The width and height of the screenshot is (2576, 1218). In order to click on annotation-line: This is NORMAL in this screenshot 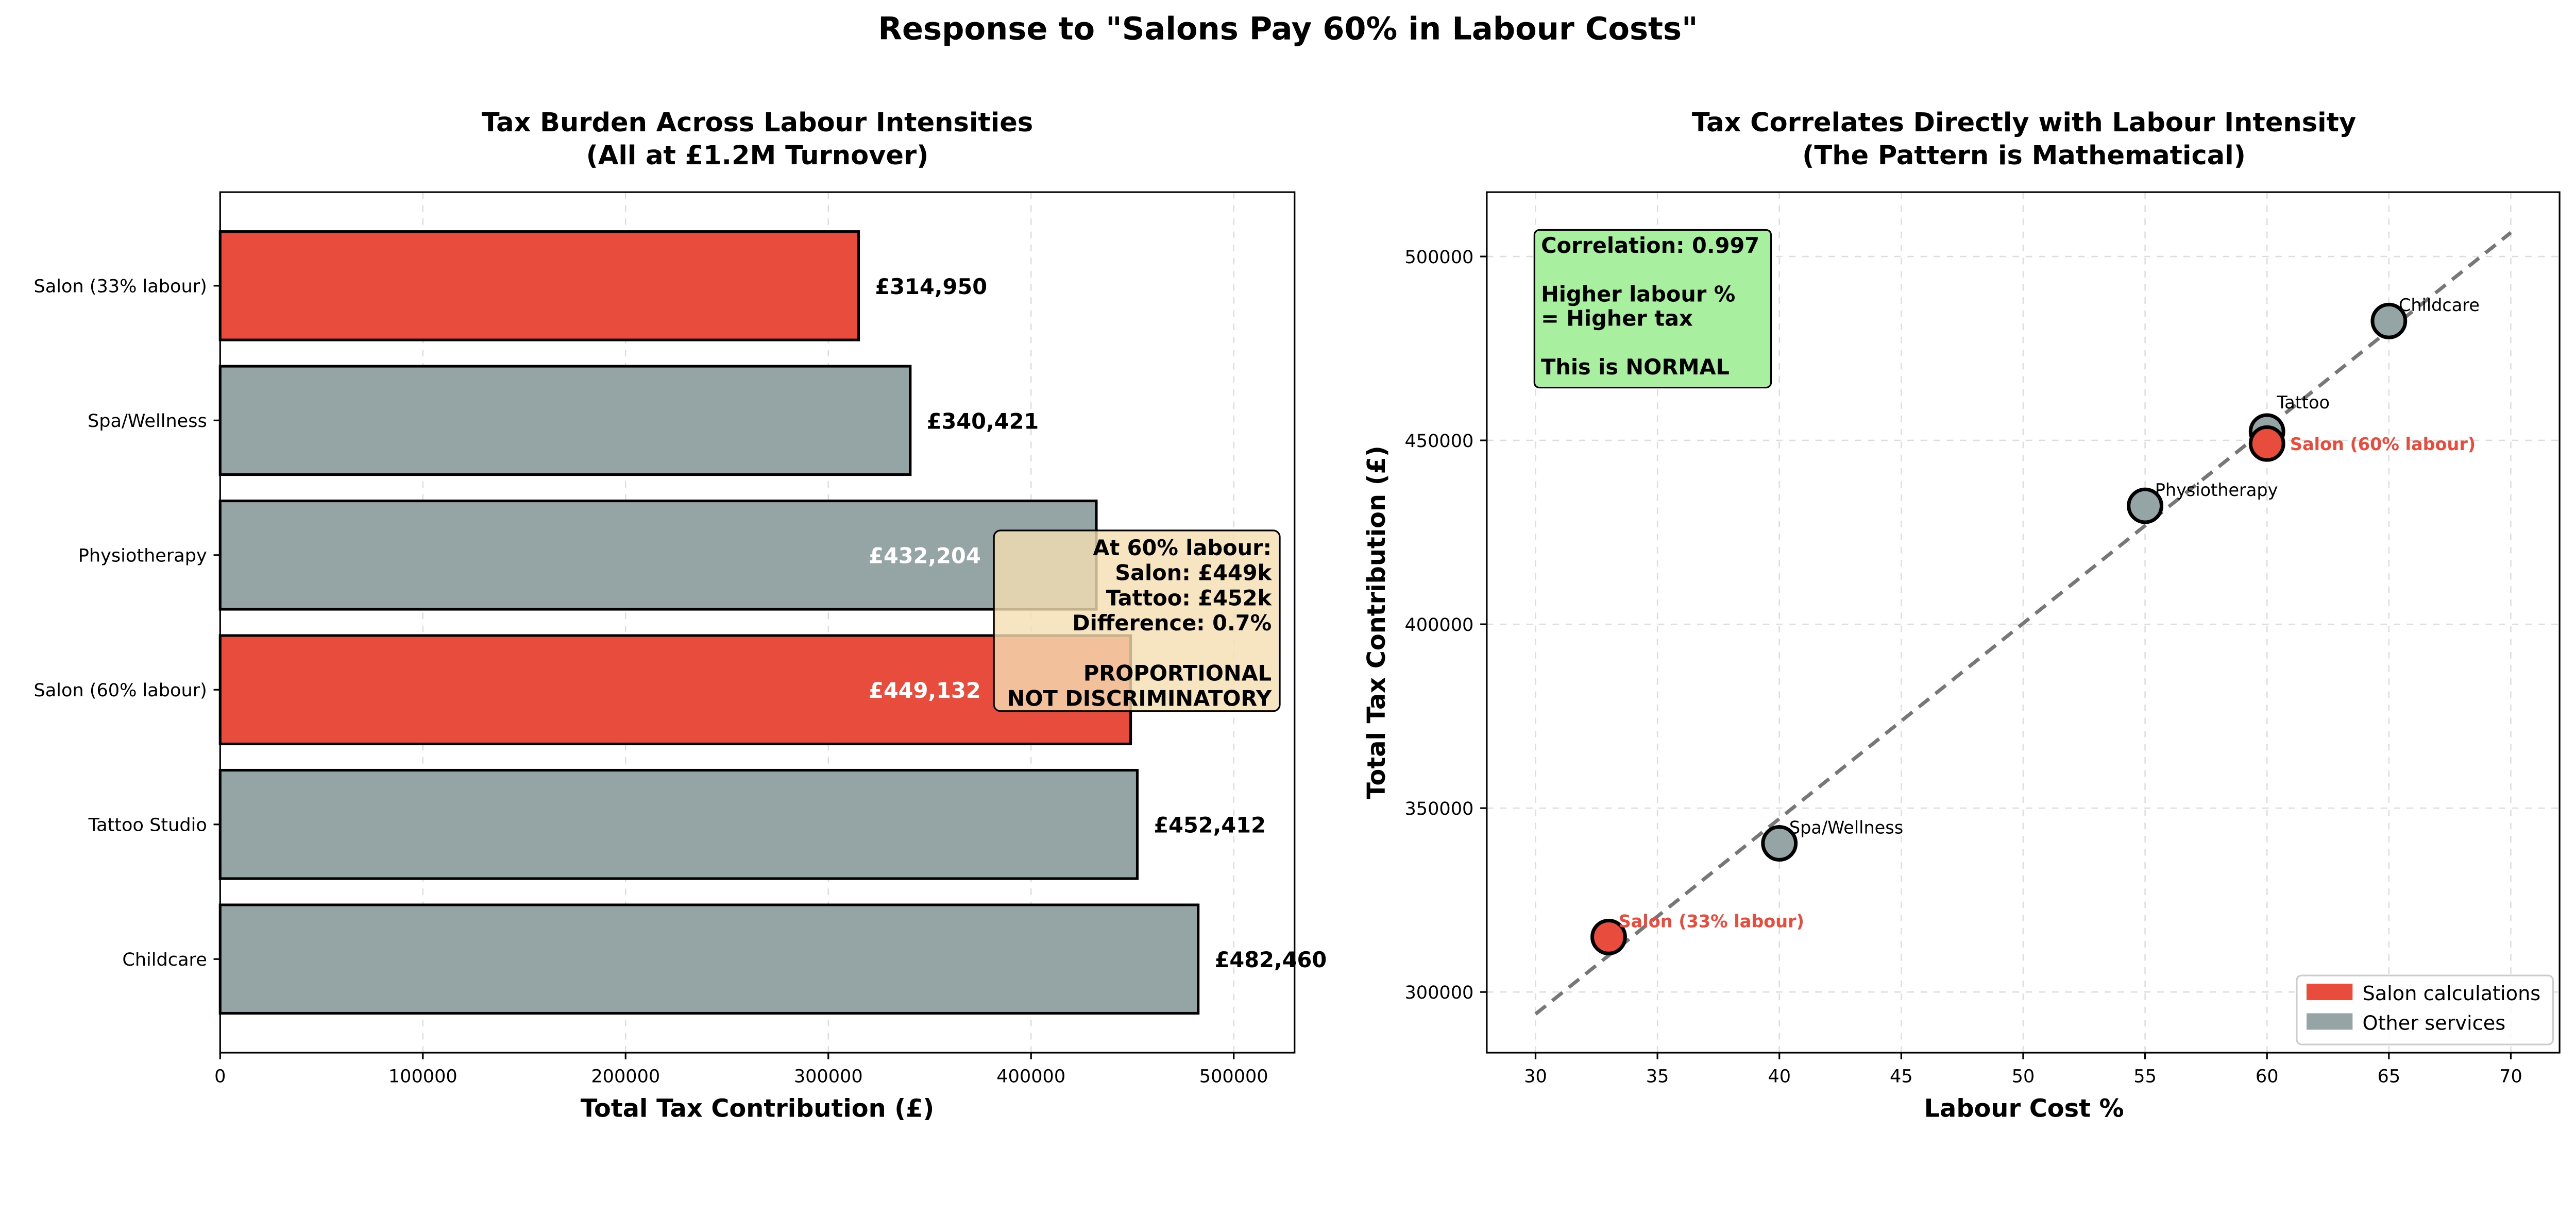, I will do `click(1635, 367)`.